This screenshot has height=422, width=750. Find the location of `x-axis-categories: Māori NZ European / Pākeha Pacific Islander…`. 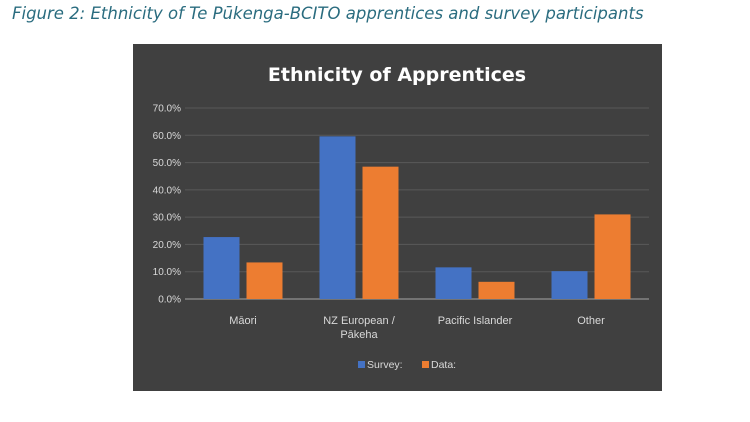

x-axis-categories: Māori NZ European / Pākeha Pacific Islander… is located at coordinates (417, 328).